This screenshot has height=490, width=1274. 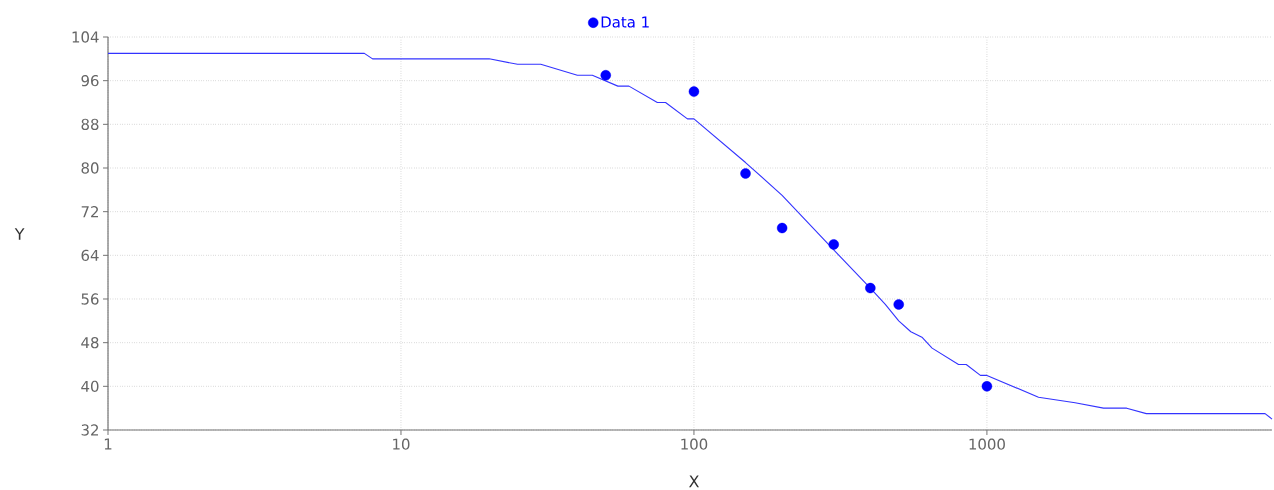 What do you see at coordinates (90, 80) in the screenshot?
I see `y-tick-label: 96` at bounding box center [90, 80].